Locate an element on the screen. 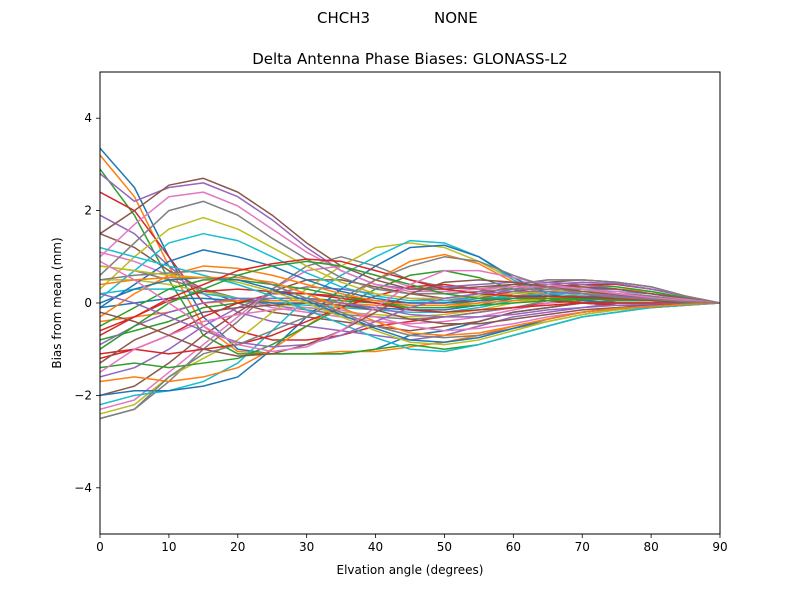 The width and height of the screenshot is (800, 600). x-tick-label: 60 is located at coordinates (513, 547).